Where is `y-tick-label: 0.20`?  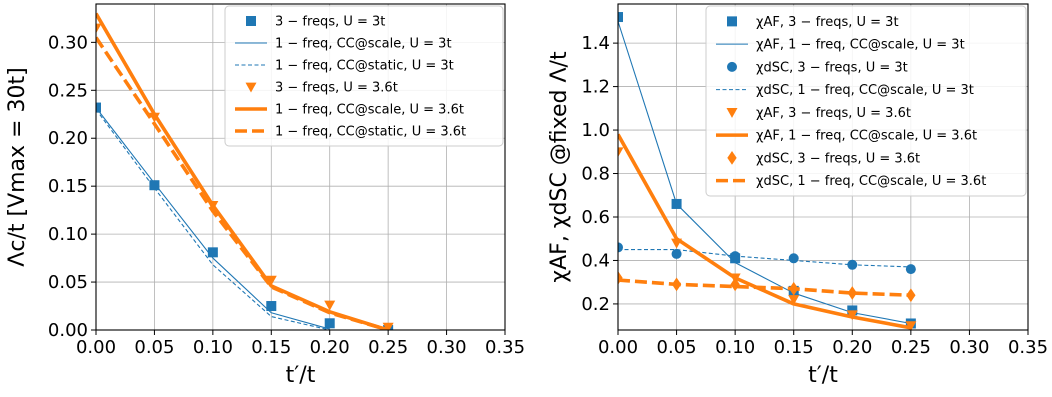 y-tick-label: 0.20 is located at coordinates (68, 138).